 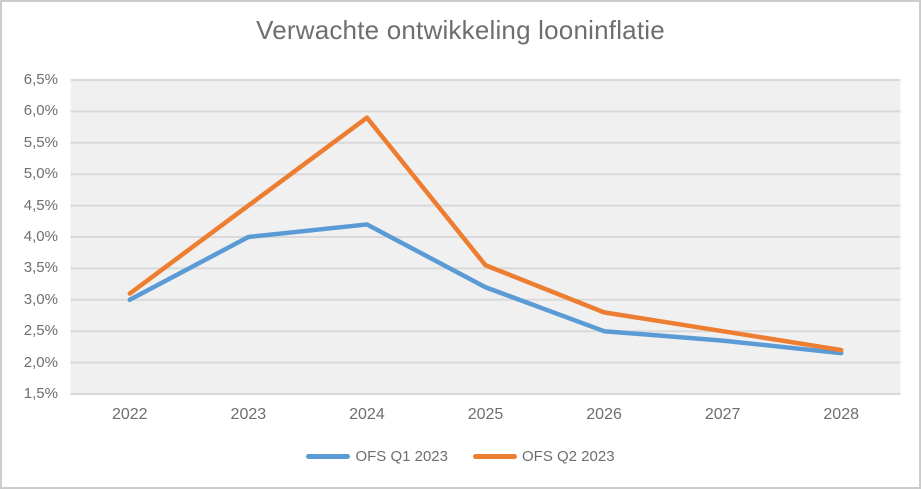 I want to click on x-axis-tick-label: 2023, so click(x=248, y=414).